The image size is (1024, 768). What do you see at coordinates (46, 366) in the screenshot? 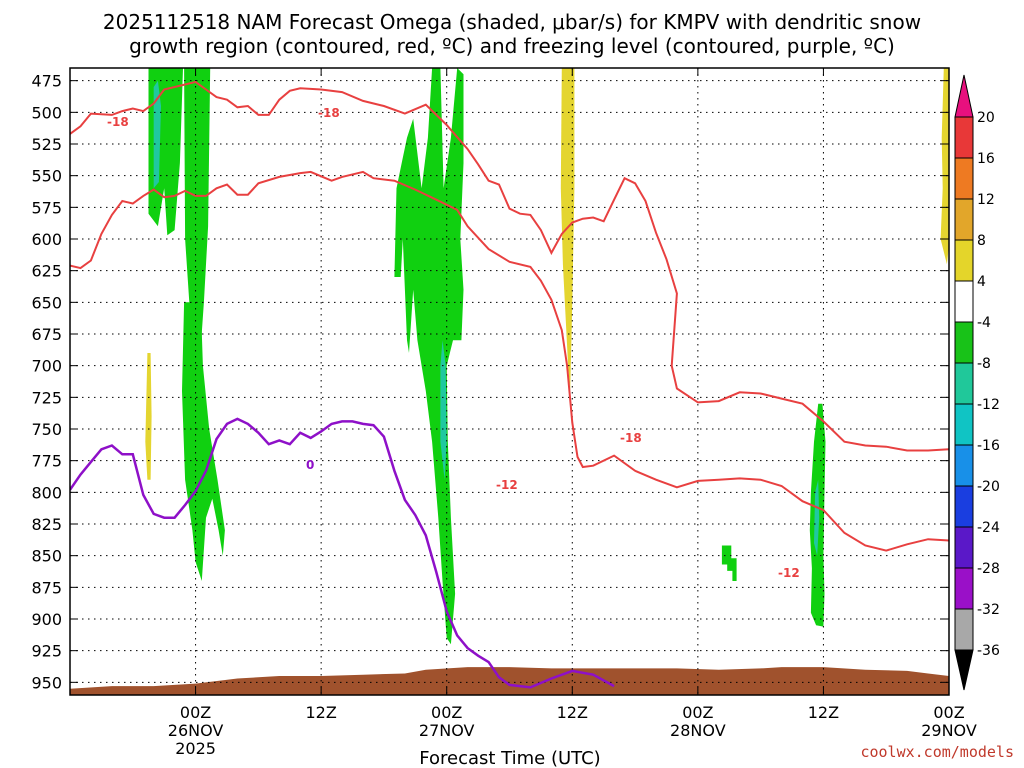
I see `y-tick-label-700: 700` at bounding box center [46, 366].